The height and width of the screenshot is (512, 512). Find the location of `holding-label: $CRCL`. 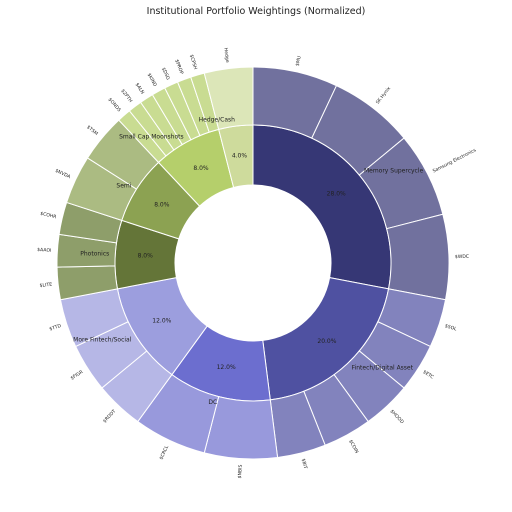

holding-label: $CRCL is located at coordinates (164, 452).